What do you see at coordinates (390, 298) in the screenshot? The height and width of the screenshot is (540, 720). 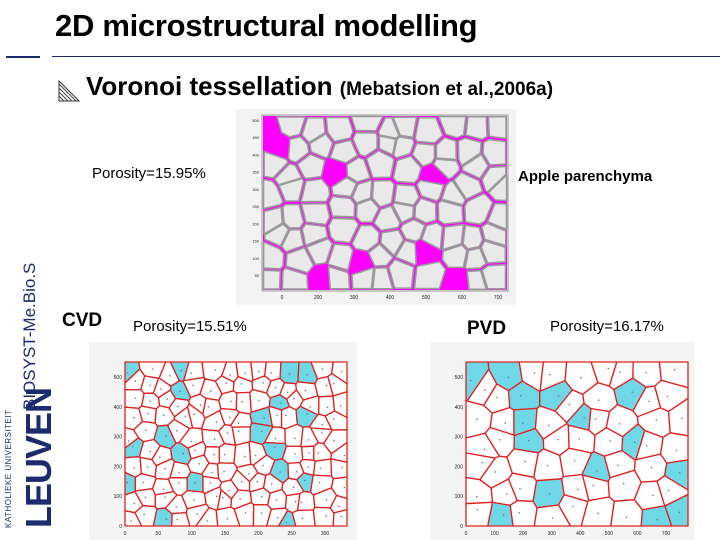 I see `x-tick-label: 400` at bounding box center [390, 298].